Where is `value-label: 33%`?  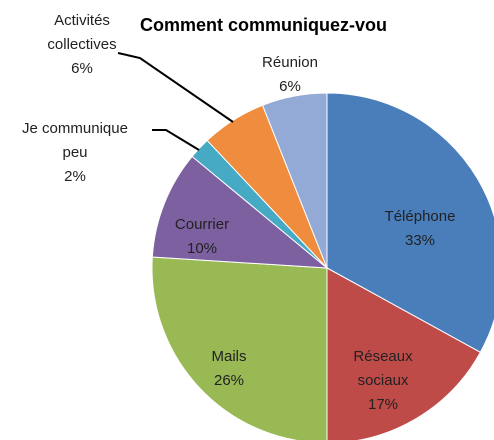 value-label: 33% is located at coordinates (420, 240).